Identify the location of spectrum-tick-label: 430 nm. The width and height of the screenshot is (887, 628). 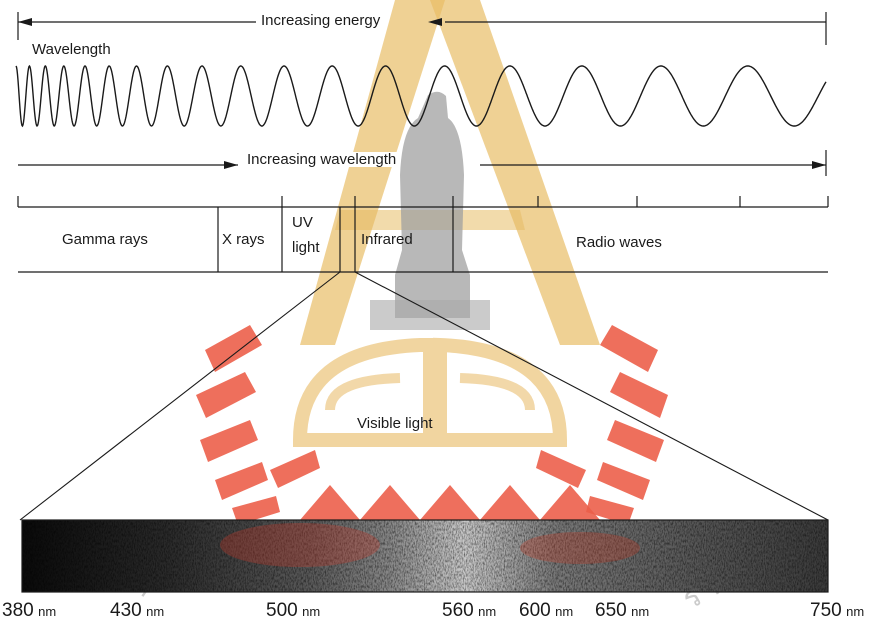
(137, 610).